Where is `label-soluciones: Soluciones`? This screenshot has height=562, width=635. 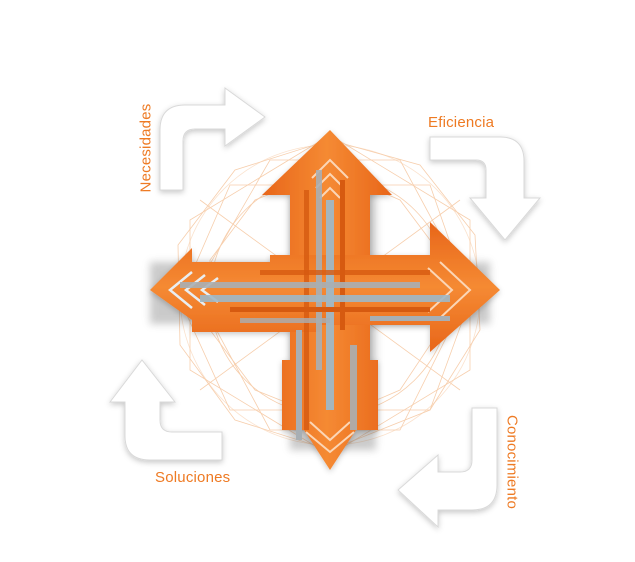
label-soluciones: Soluciones is located at coordinates (193, 477).